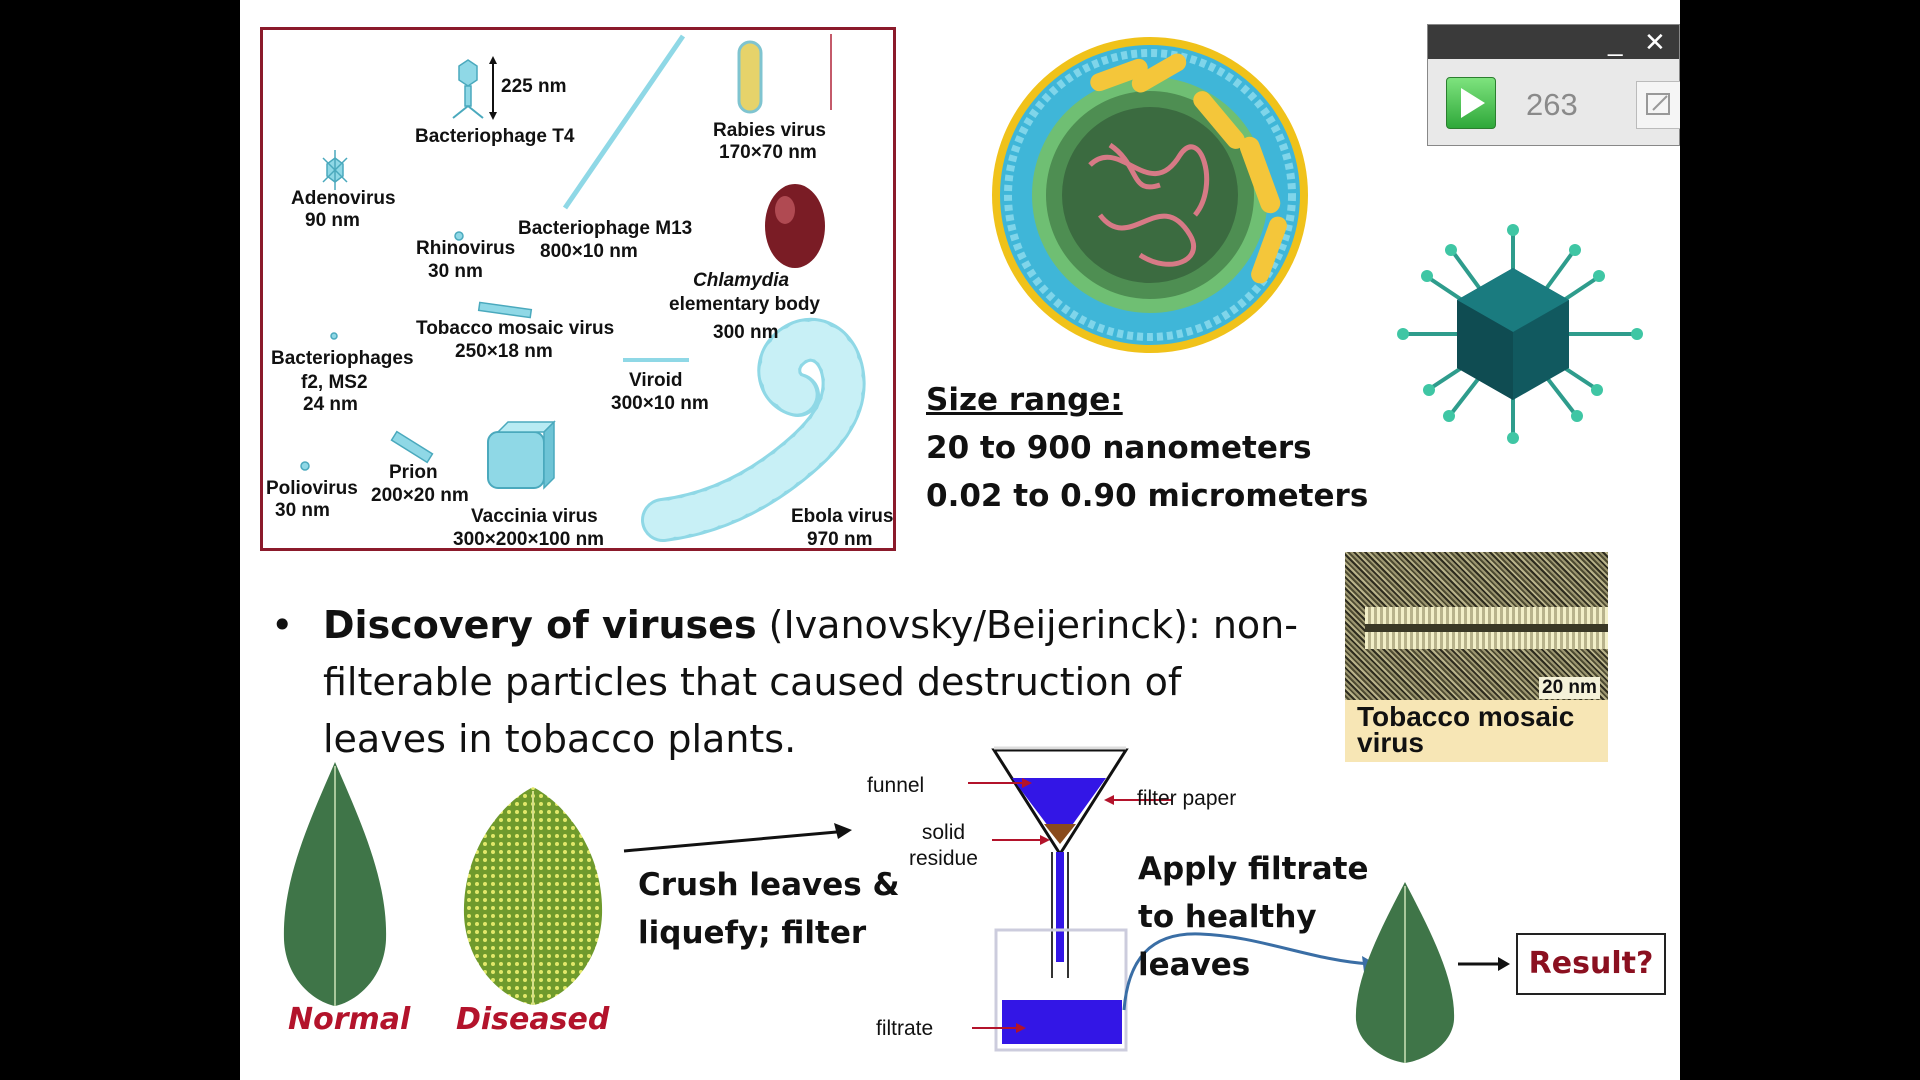  Describe the element at coordinates (1227, 917) in the screenshot. I see `apply-line-2: to healthy` at that location.